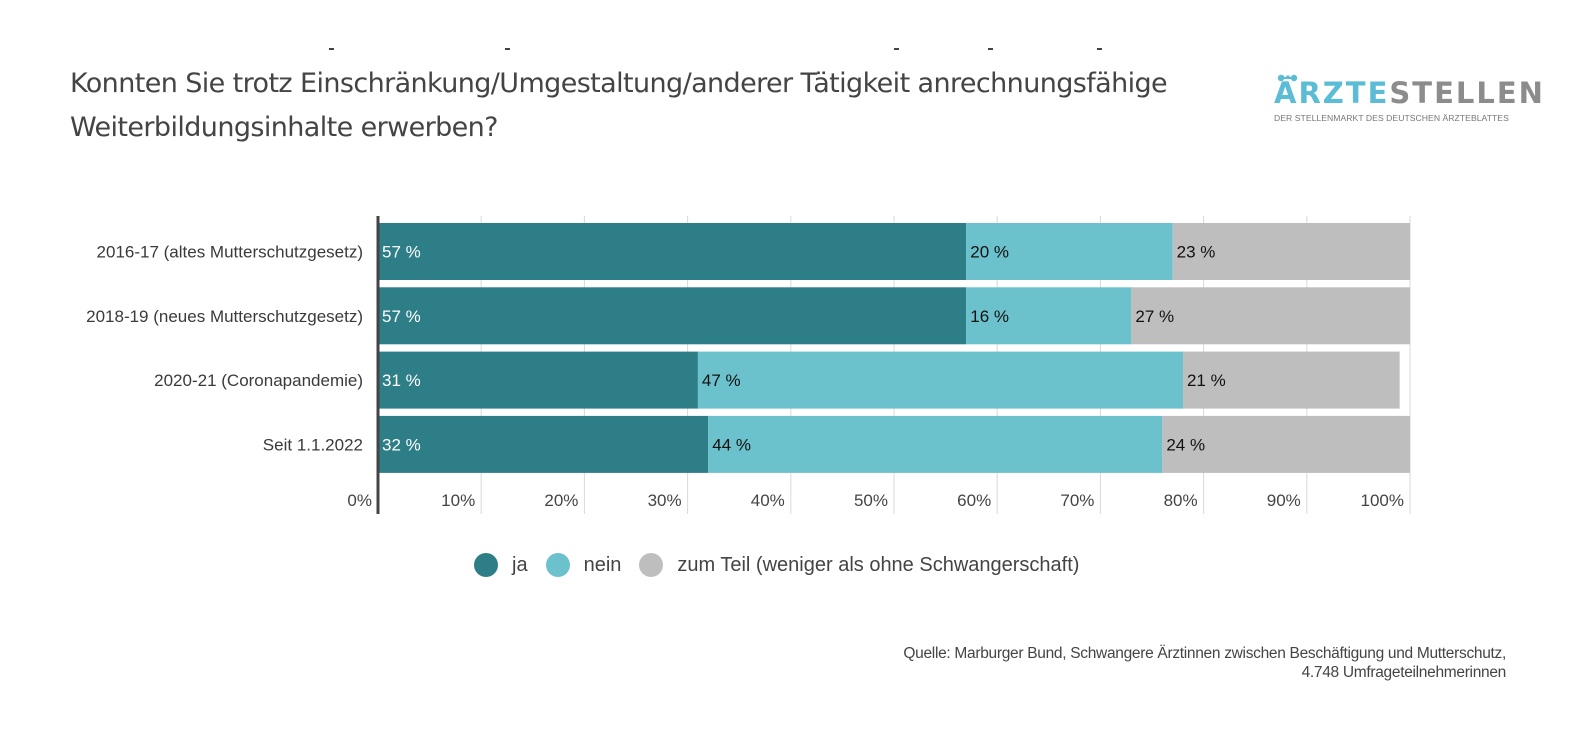  What do you see at coordinates (520, 564) in the screenshot?
I see `legend-label: ja` at bounding box center [520, 564].